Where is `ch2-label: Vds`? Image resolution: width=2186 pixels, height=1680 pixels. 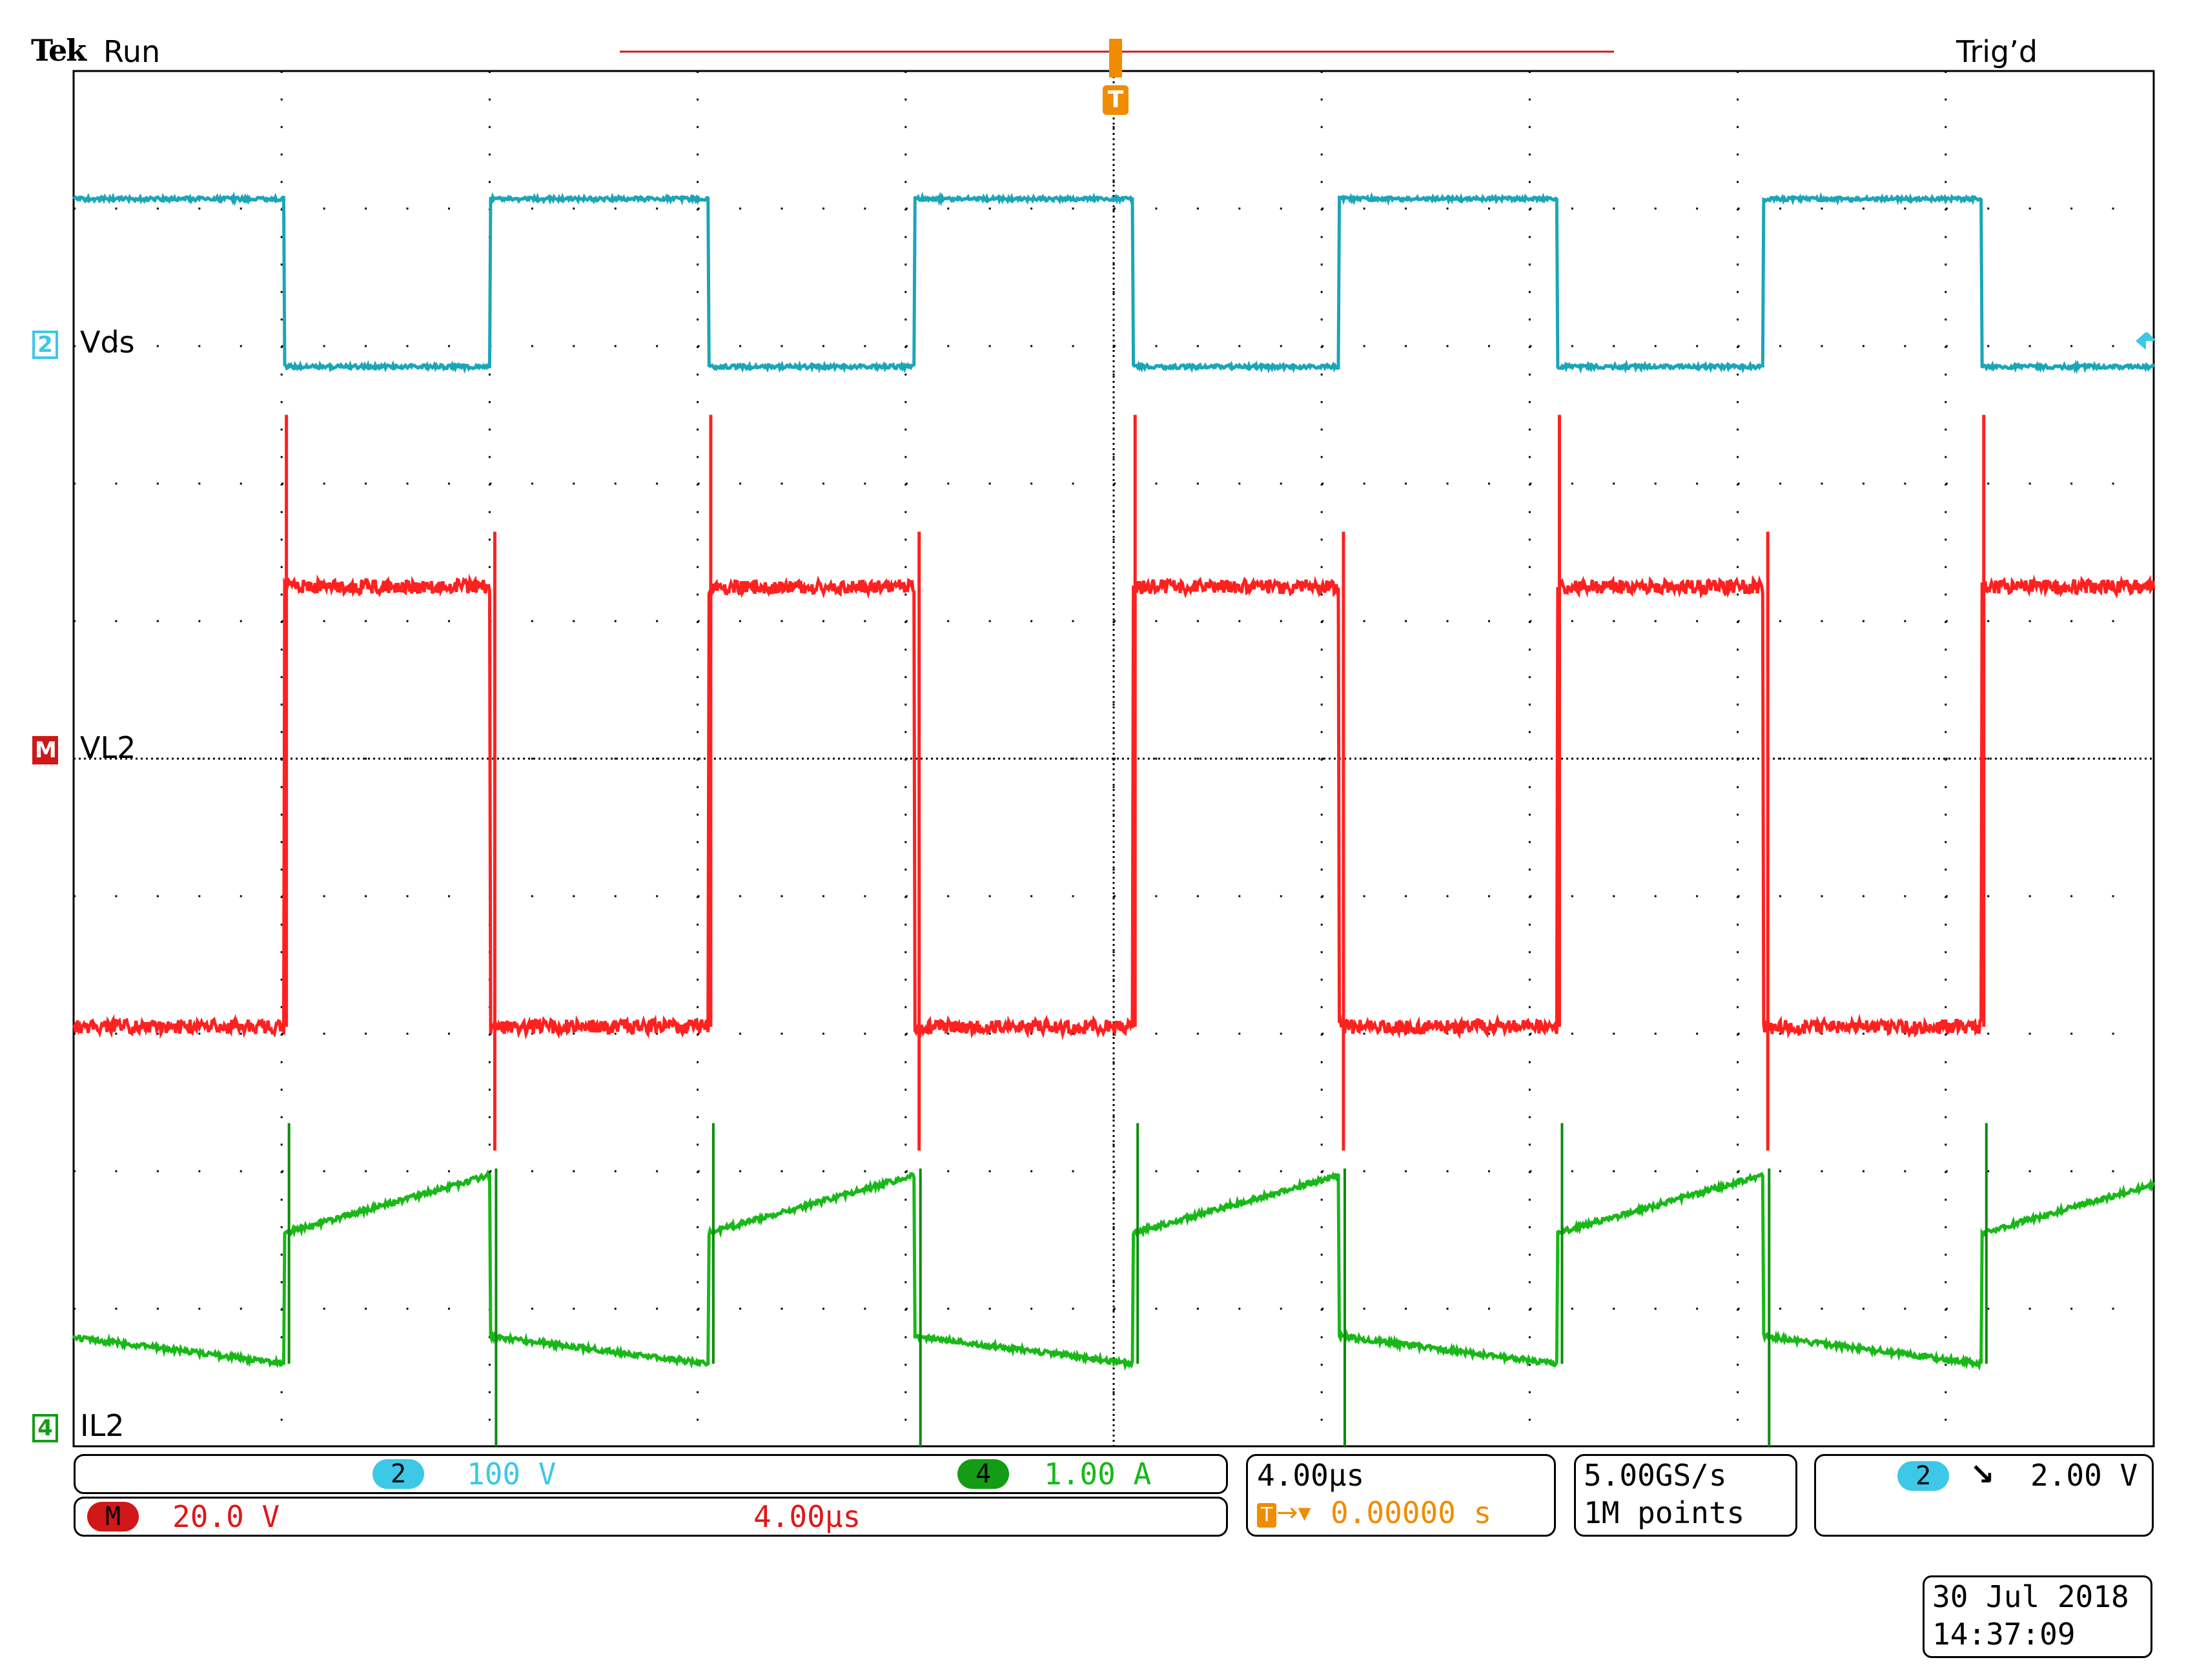 ch2-label: Vds is located at coordinates (108, 342).